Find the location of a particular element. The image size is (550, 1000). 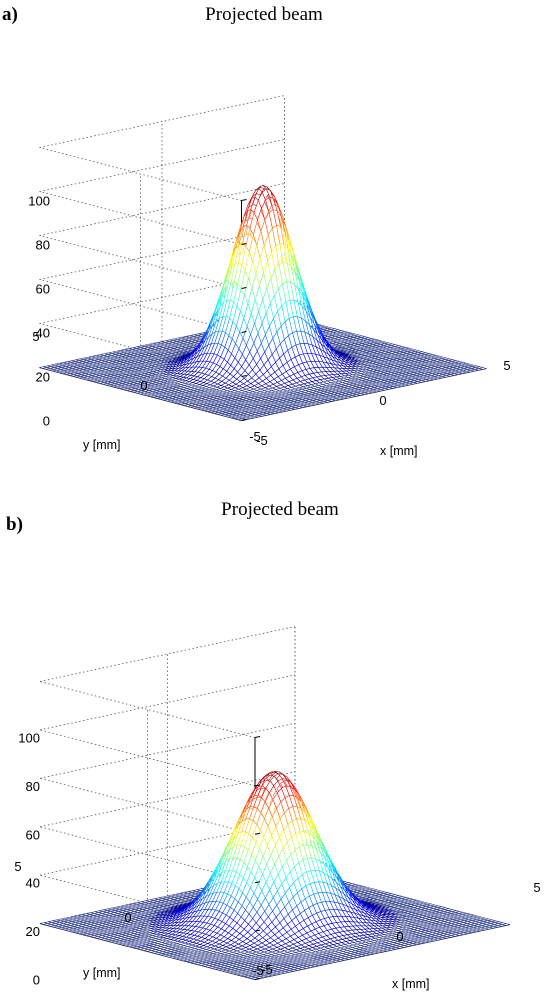

x-tick-label: 5 is located at coordinates (506, 365).